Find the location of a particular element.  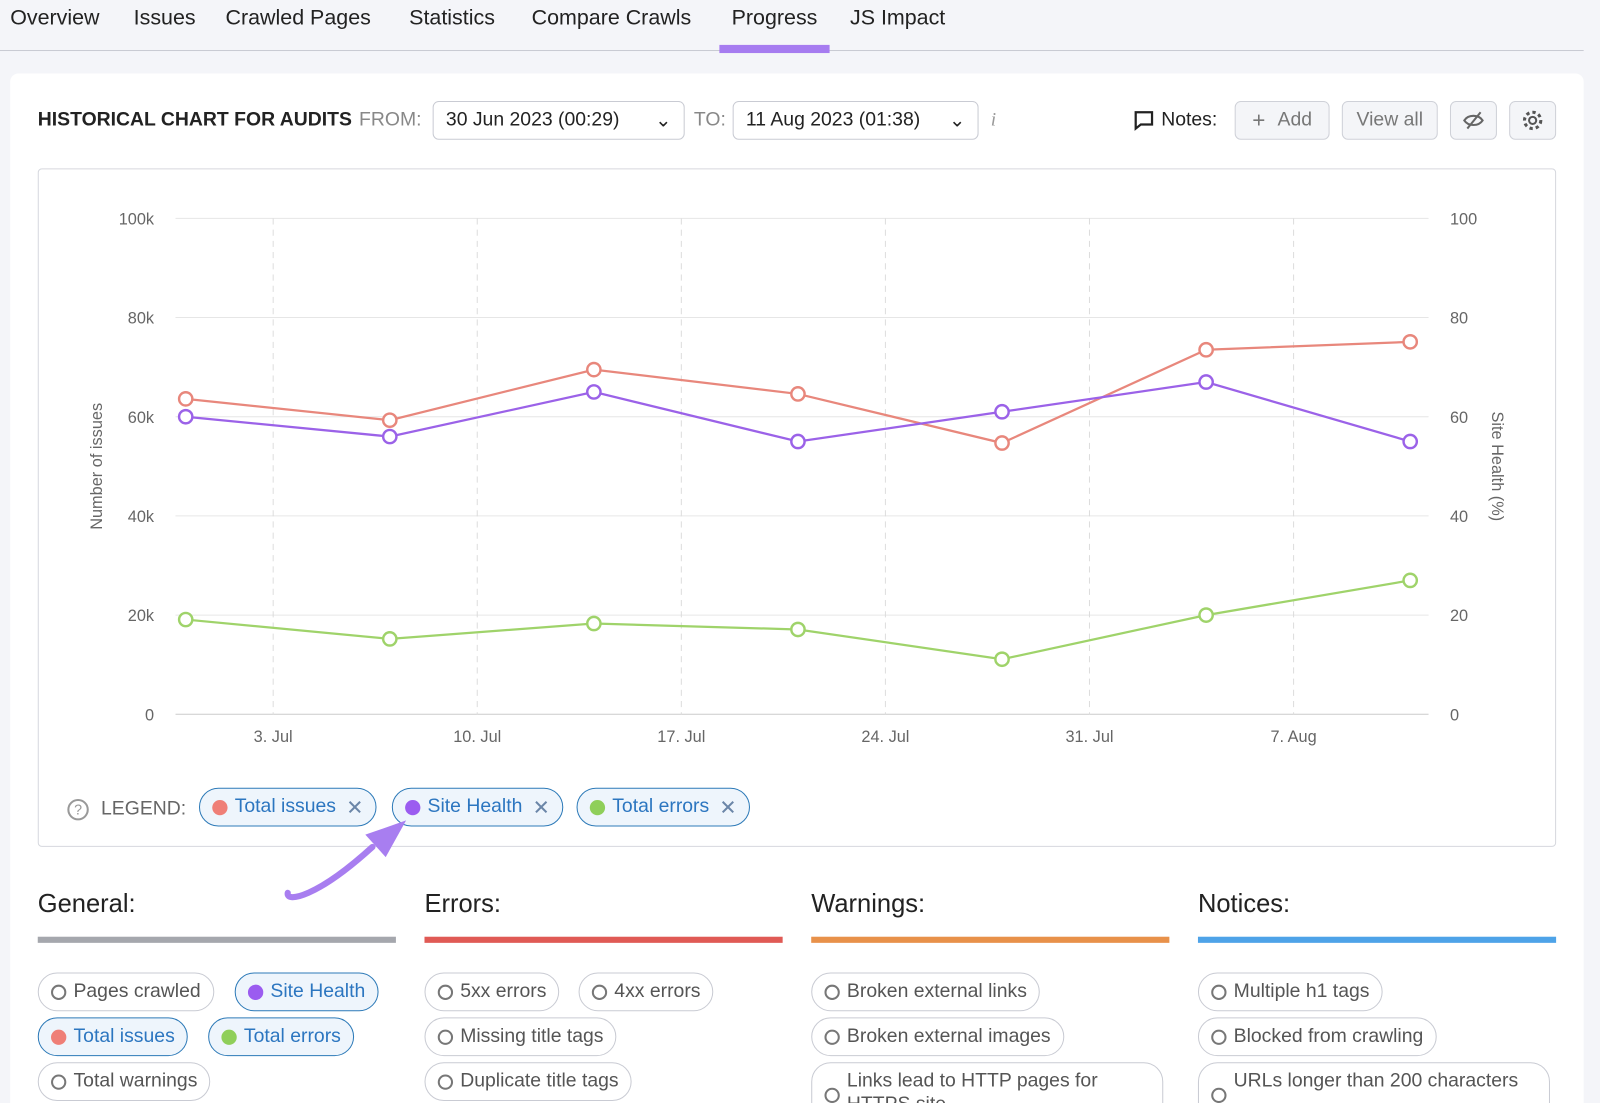

metric-label: Total errors is located at coordinates (292, 1036).